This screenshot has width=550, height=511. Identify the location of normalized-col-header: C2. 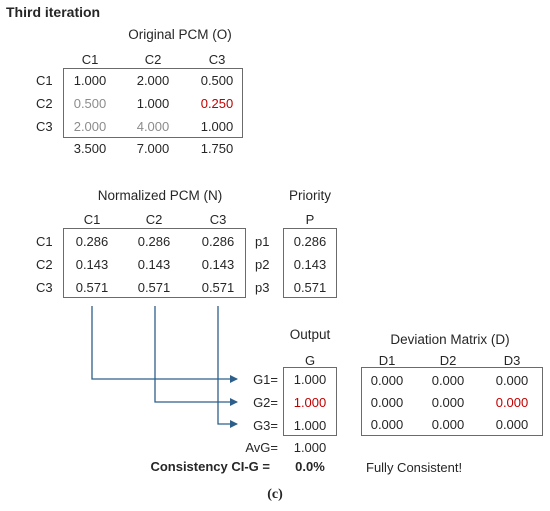
(154, 219).